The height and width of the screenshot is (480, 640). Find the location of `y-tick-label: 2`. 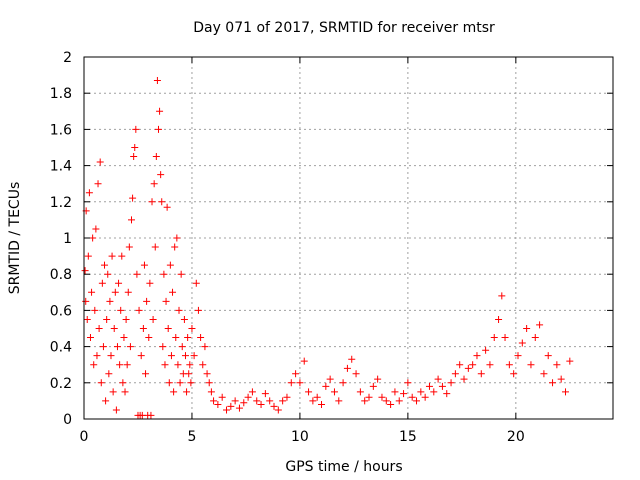

y-tick-label: 2 is located at coordinates (67, 58).